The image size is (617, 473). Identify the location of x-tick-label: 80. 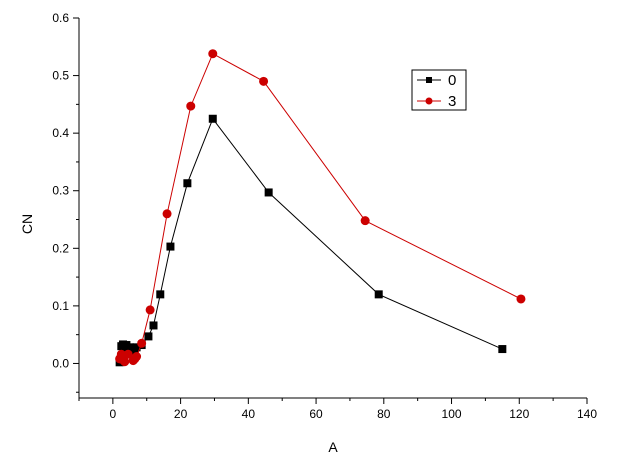
(384, 414).